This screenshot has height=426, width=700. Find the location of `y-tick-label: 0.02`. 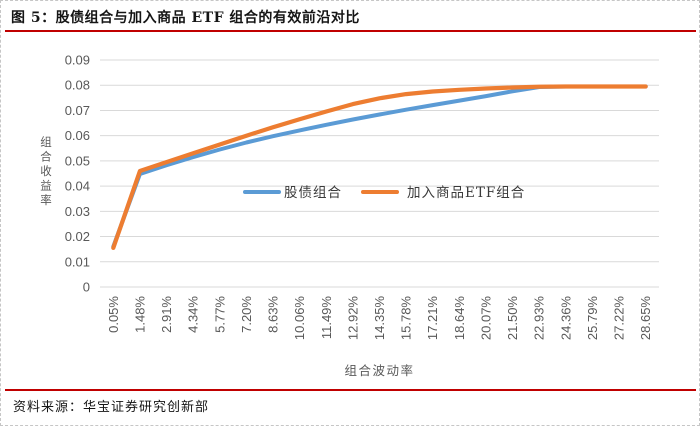

y-tick-label: 0.02 is located at coordinates (77, 236).